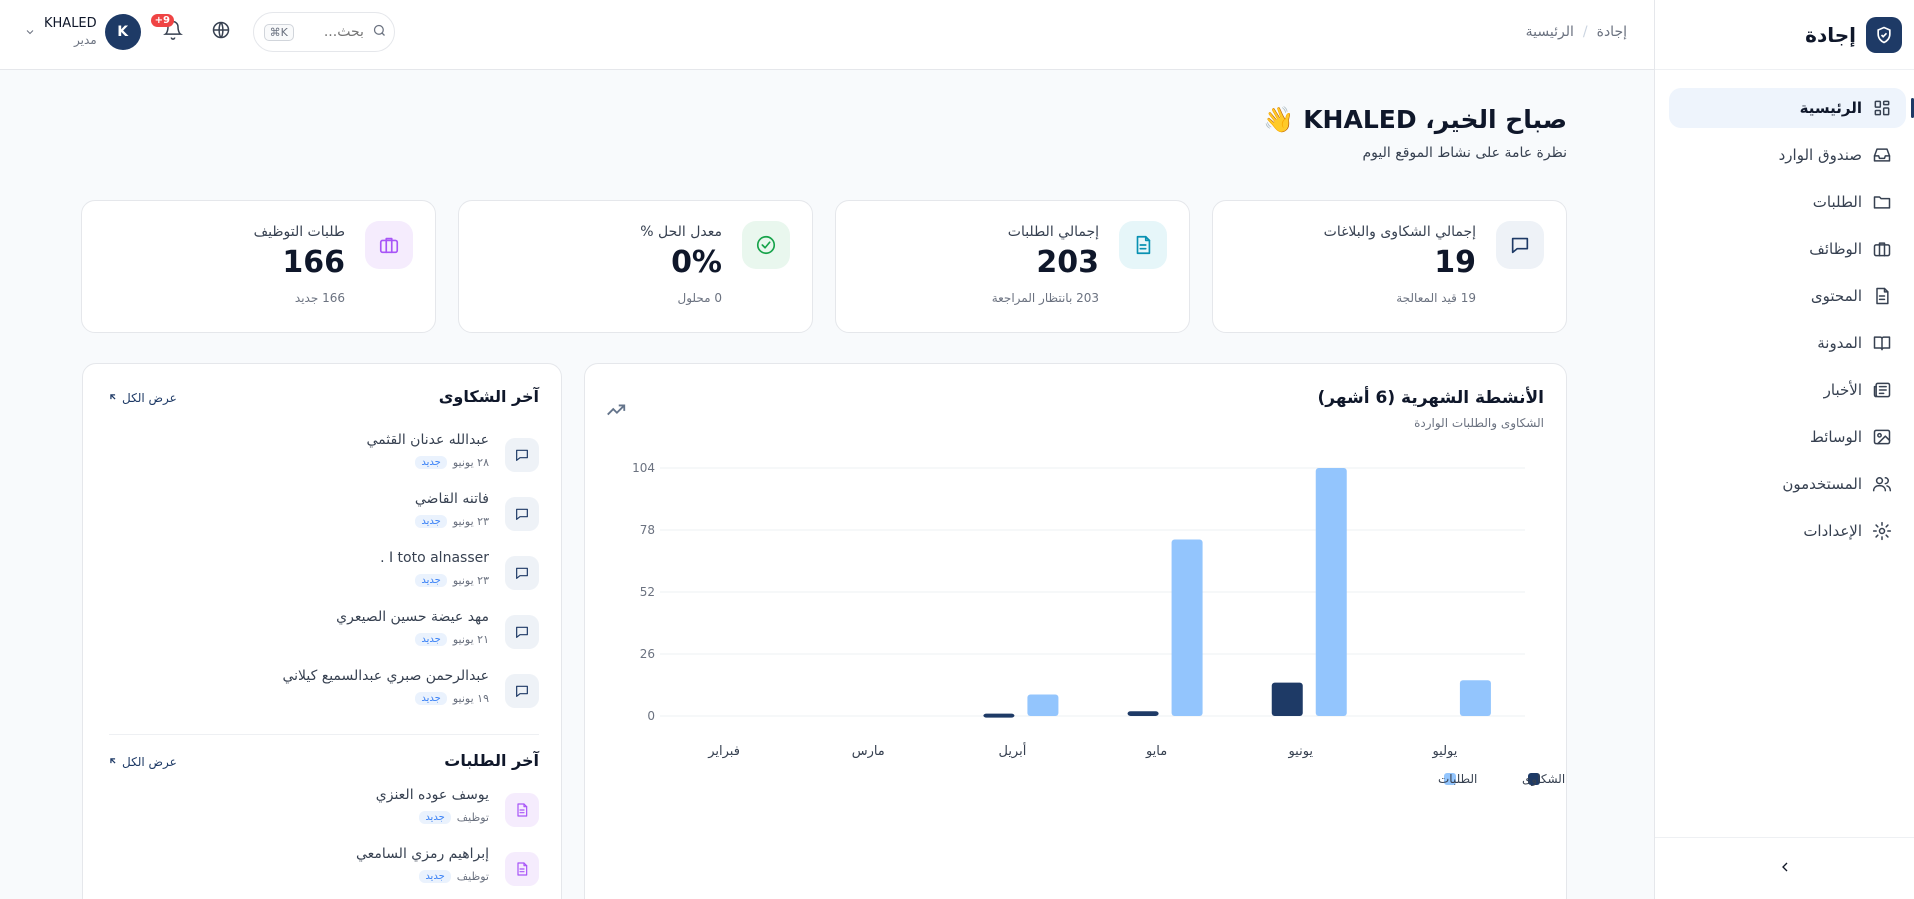 This screenshot has height=899, width=1914. I want to click on legend-label: الشكاوى, so click(1543, 779).